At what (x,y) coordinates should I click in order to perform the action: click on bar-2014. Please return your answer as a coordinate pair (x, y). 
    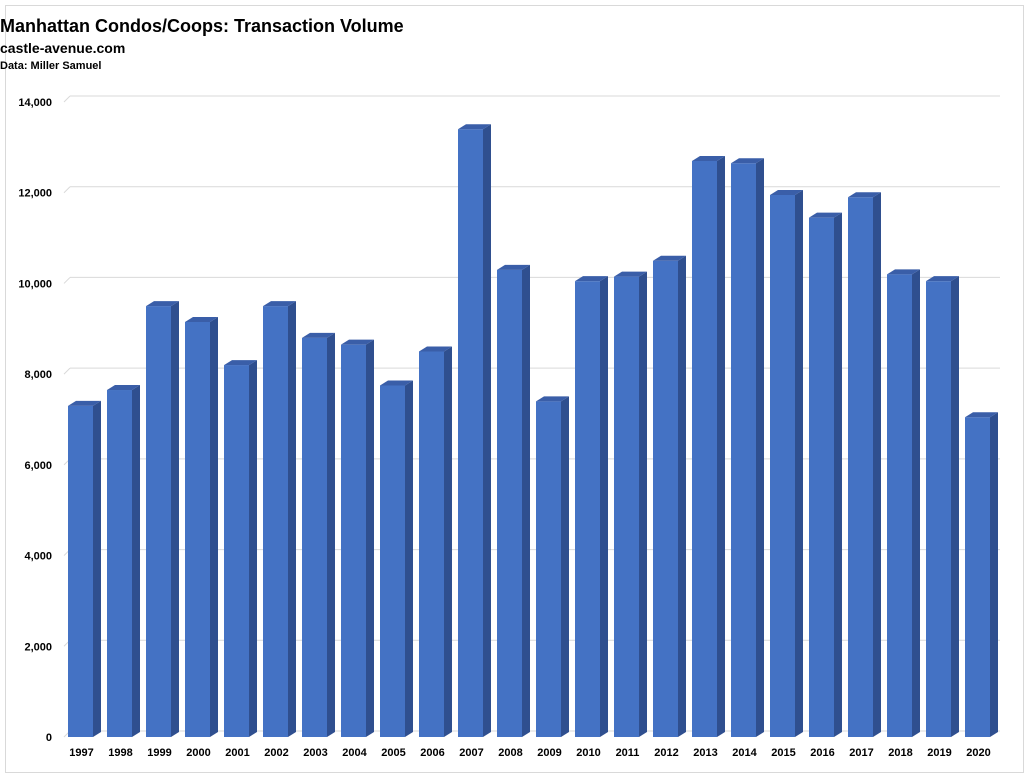
    Looking at the image, I should click on (747, 447).